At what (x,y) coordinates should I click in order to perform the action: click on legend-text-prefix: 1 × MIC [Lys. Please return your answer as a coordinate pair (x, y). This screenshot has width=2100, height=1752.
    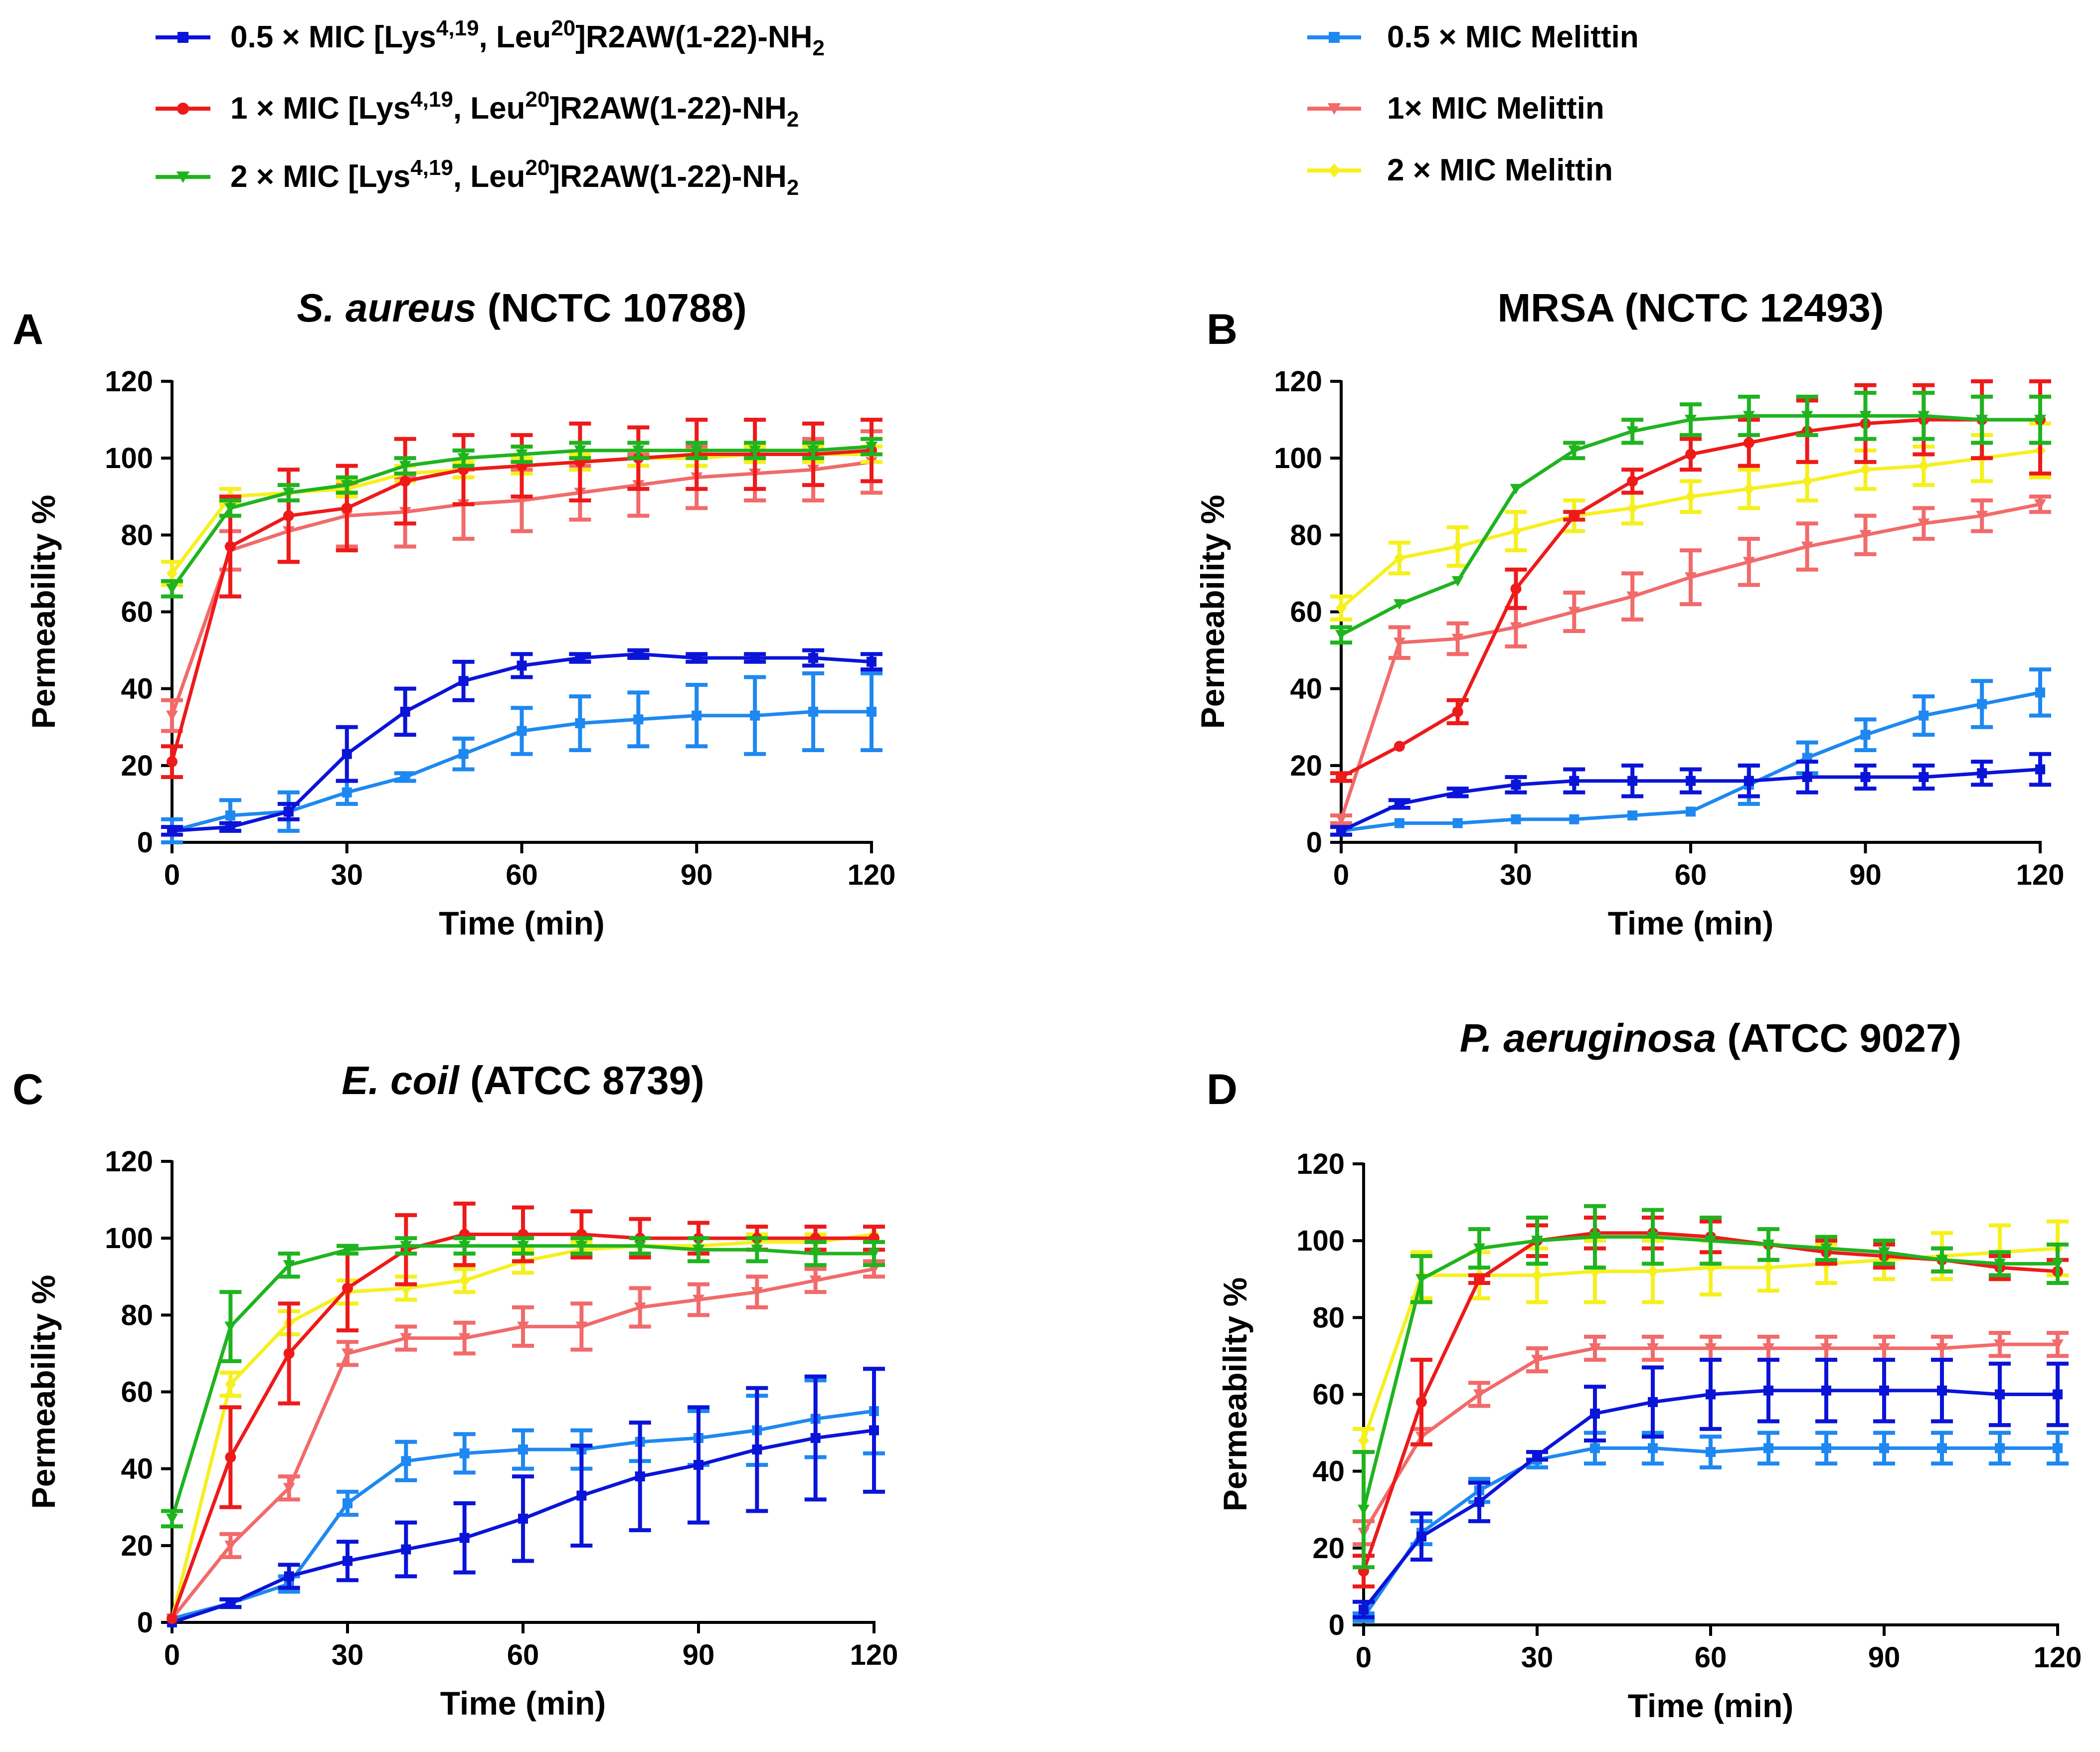
    Looking at the image, I should click on (320, 108).